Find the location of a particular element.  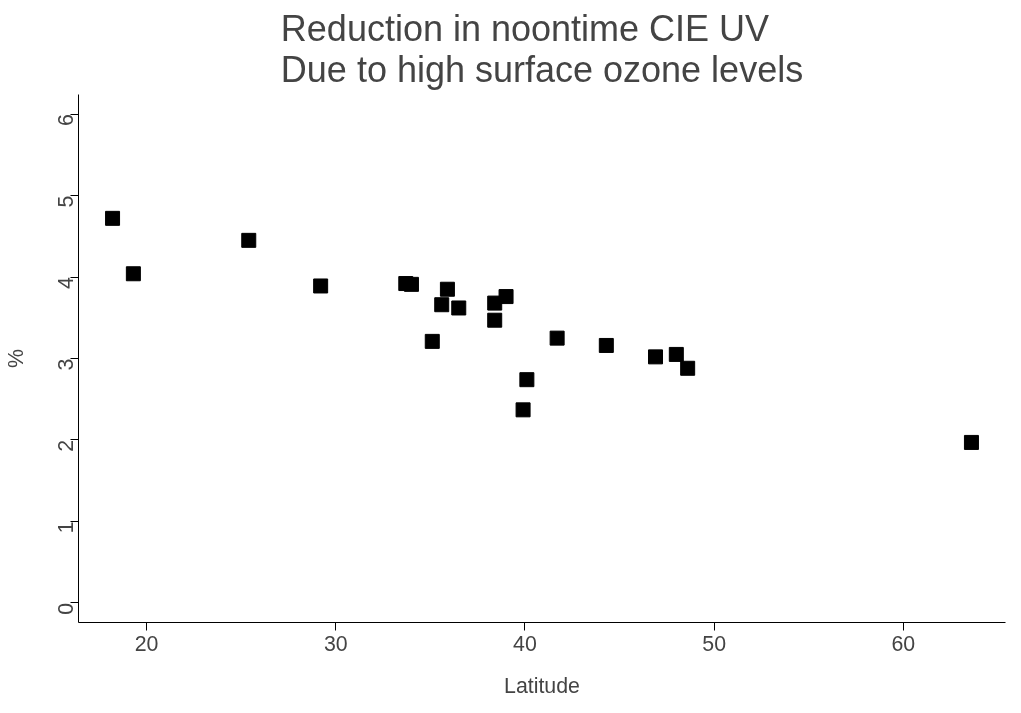

y-tick-label: 2 is located at coordinates (66, 445).